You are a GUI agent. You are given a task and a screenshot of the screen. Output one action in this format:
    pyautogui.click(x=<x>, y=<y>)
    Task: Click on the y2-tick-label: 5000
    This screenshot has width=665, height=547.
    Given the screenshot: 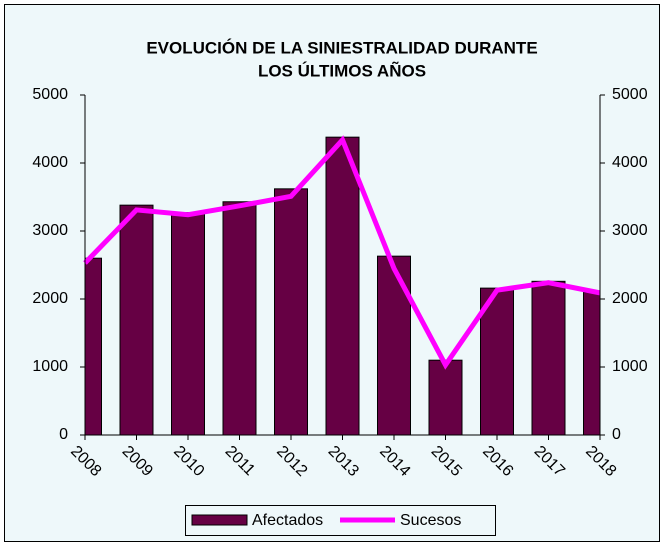 What is the action you would take?
    pyautogui.click(x=630, y=94)
    